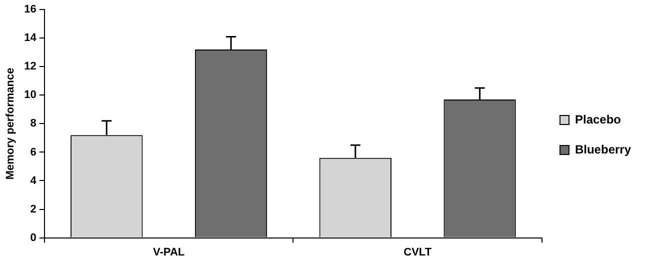 The image size is (645, 262). What do you see at coordinates (598, 119) in the screenshot?
I see `legend-label: Placebo` at bounding box center [598, 119].